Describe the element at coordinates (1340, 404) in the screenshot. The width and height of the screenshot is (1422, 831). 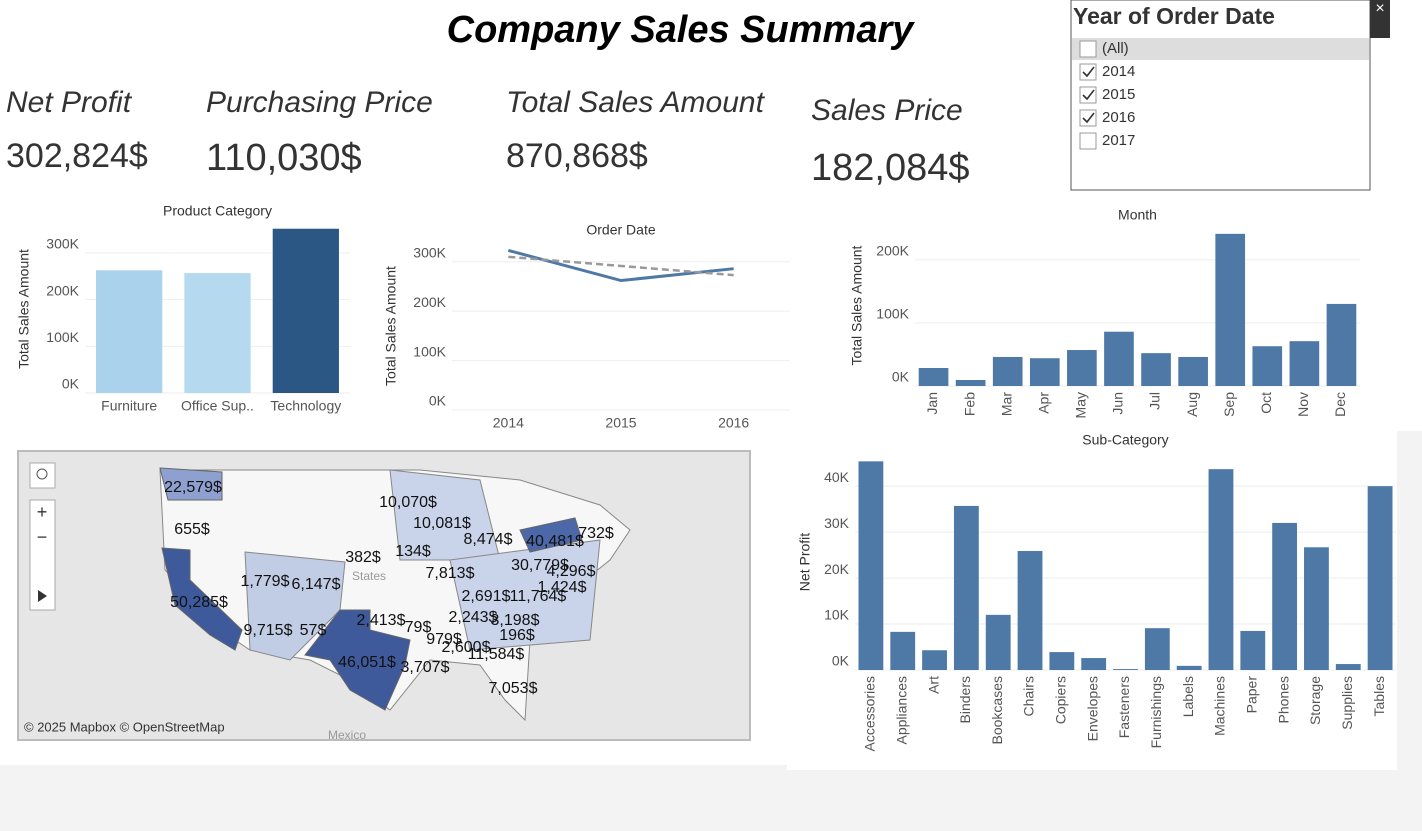
I see `x-tick-label: Dec` at that location.